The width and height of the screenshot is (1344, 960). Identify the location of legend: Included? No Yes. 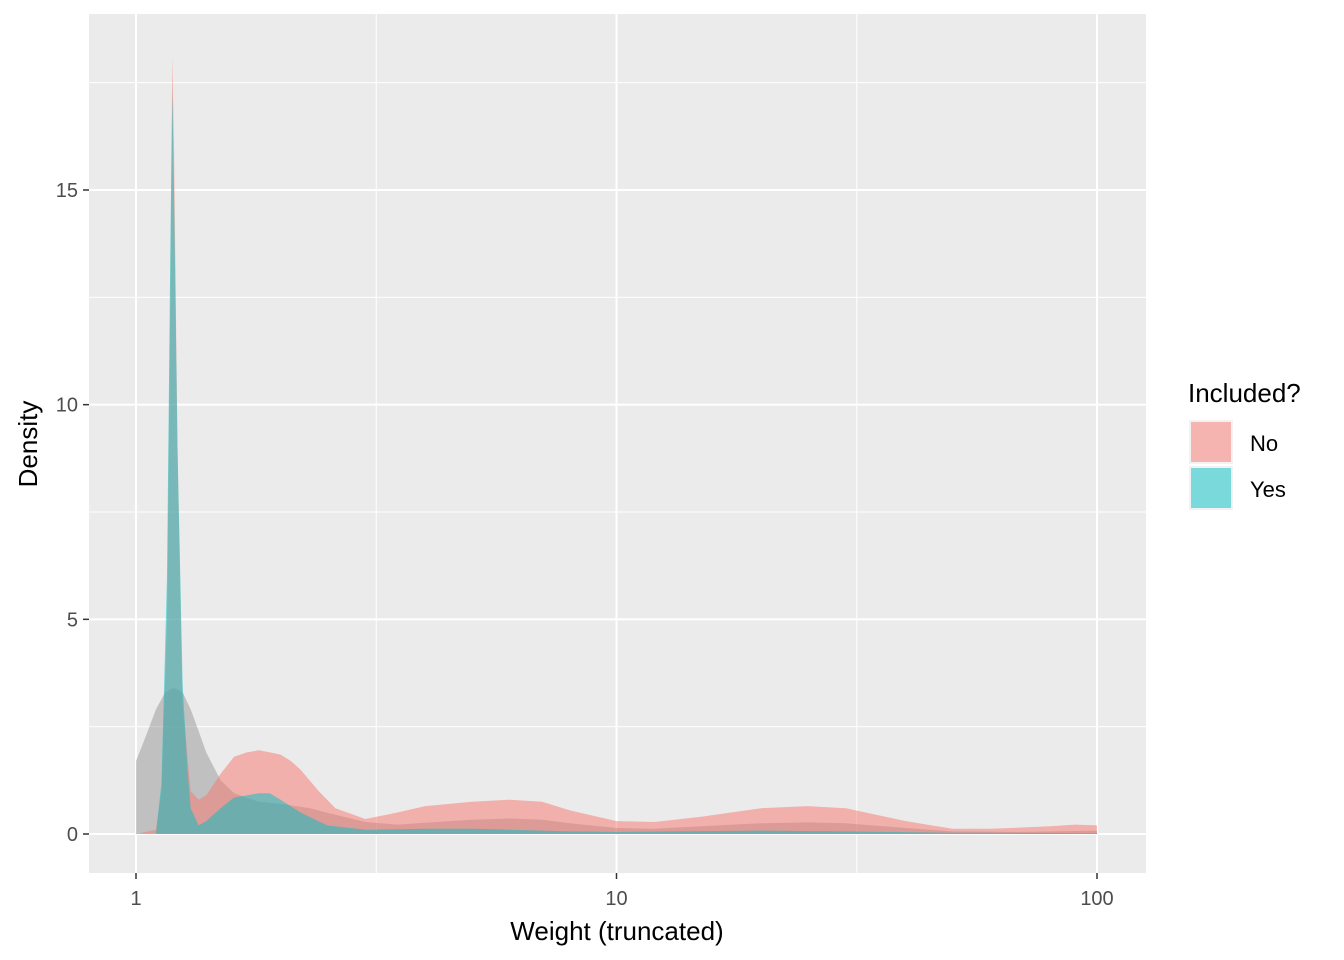
(1244, 444).